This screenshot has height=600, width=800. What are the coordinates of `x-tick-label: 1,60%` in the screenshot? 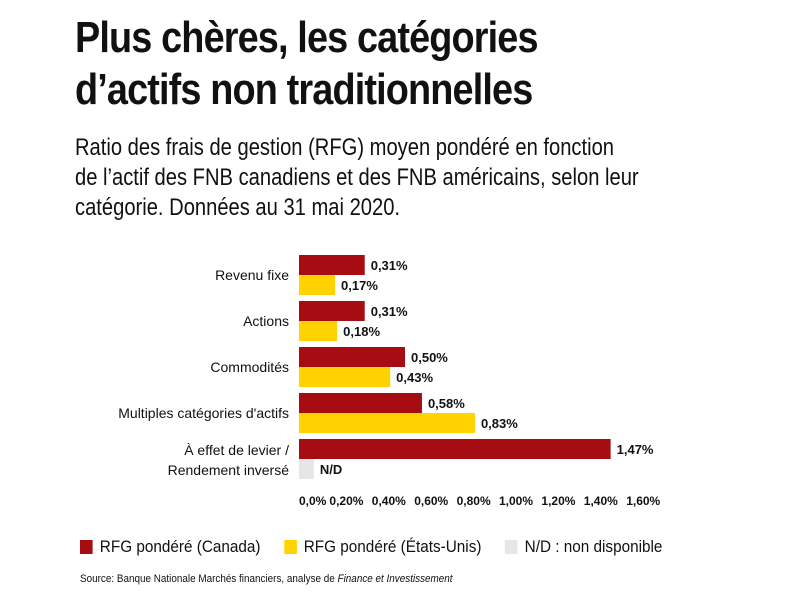 It's located at (643, 501).